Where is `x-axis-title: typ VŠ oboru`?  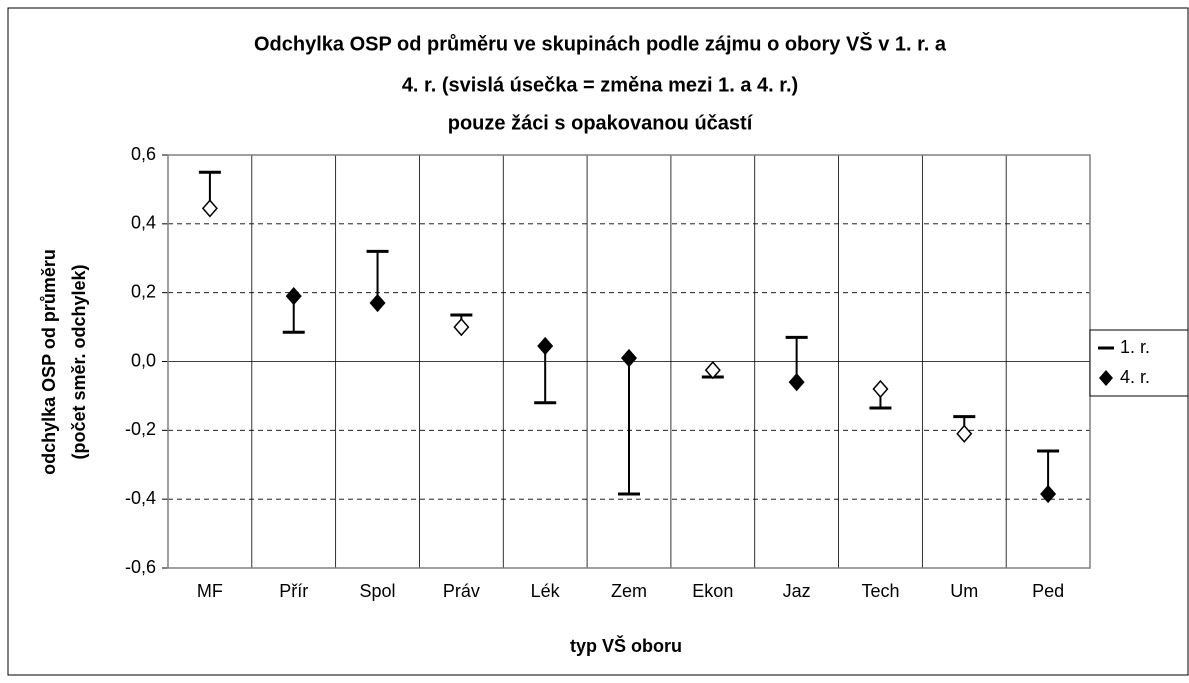
x-axis-title: typ VŠ oboru is located at coordinates (626, 645).